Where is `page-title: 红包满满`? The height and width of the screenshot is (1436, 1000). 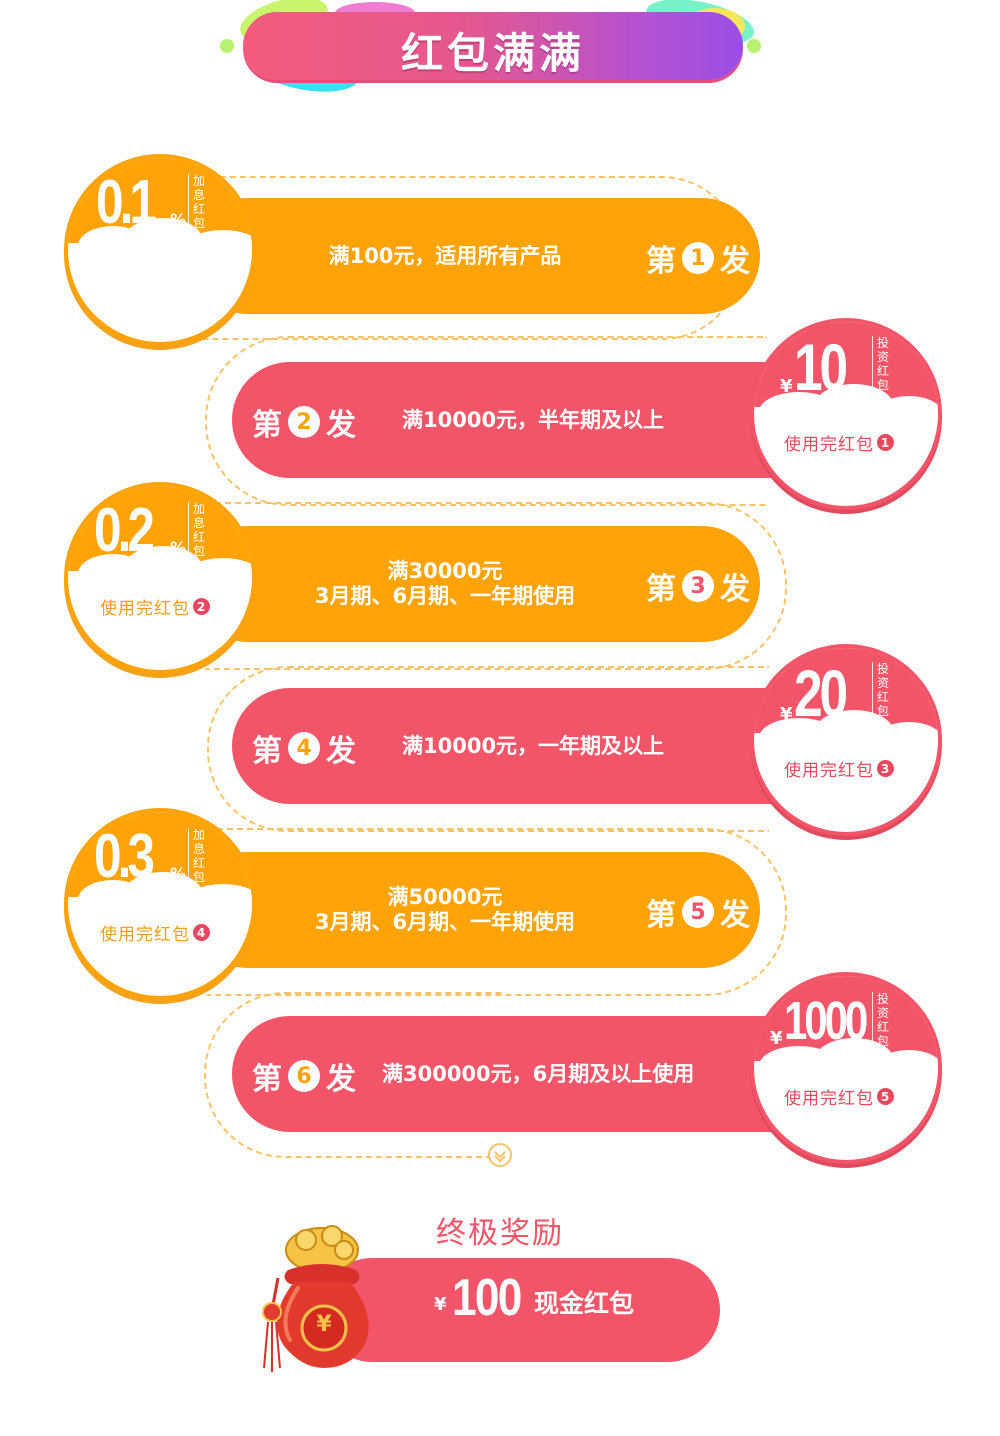 page-title: 红包满满 is located at coordinates (492, 53).